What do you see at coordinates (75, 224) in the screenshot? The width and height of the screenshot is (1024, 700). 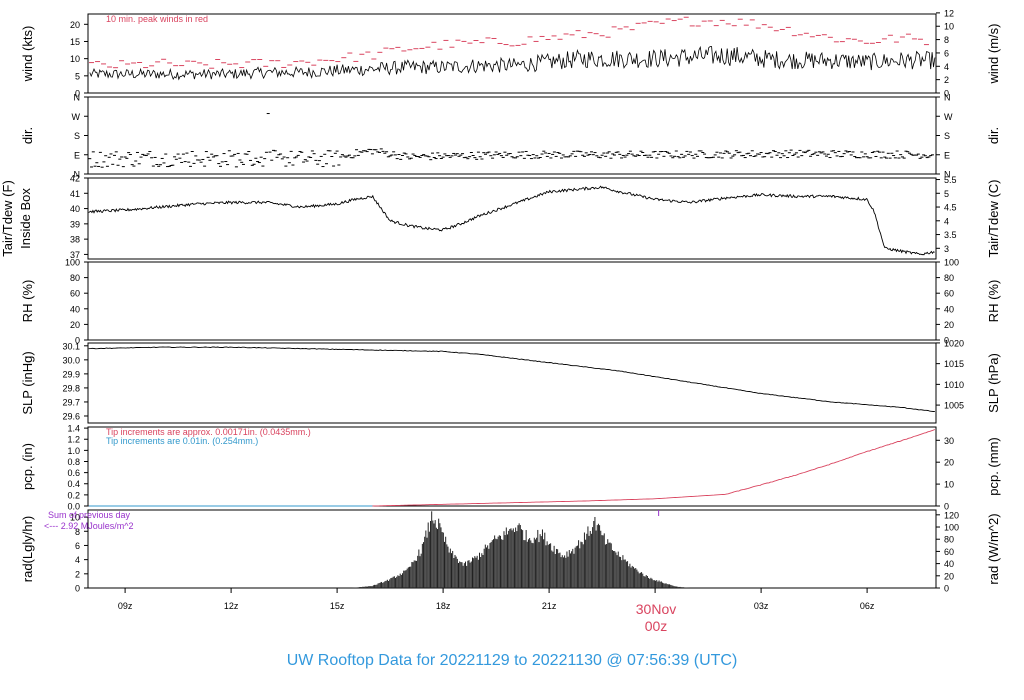 I see `left-tick-label-temp: 39` at bounding box center [75, 224].